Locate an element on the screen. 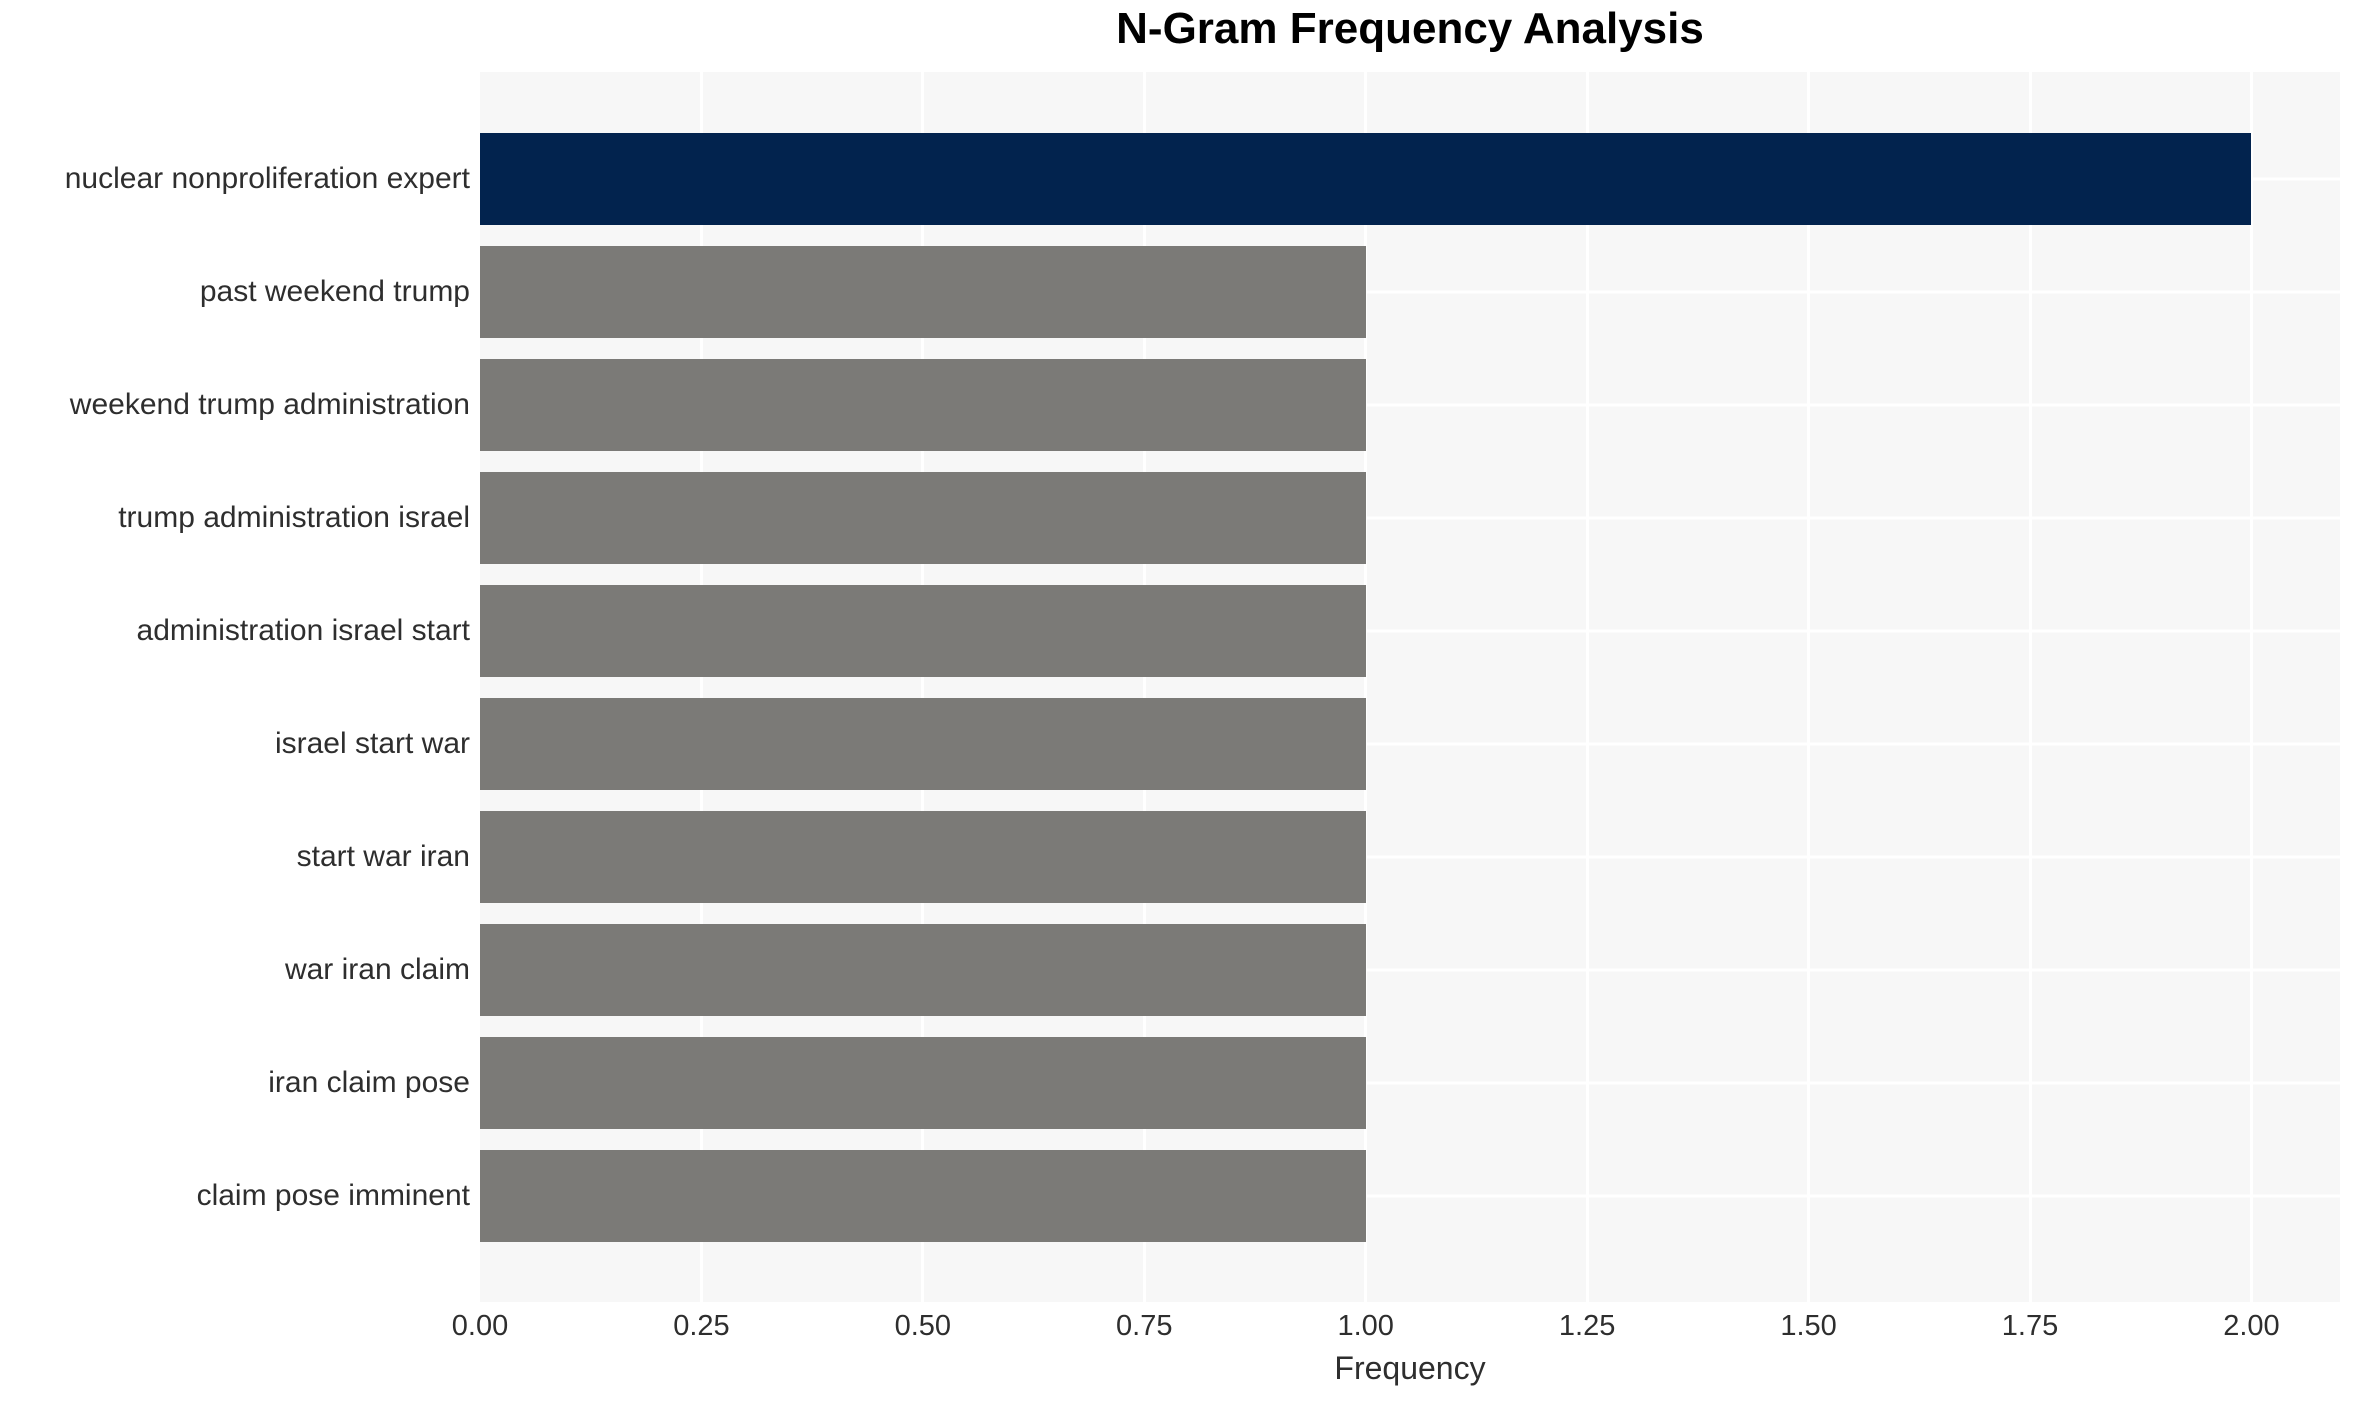  y-tick-label: israel start war is located at coordinates (372, 743).